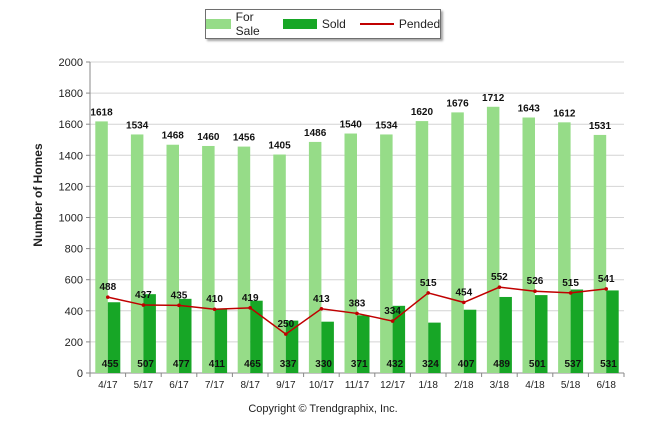 The image size is (646, 434). Describe the element at coordinates (247, 24) in the screenshot. I see `legend-label-for-sale: For Sale` at that location.